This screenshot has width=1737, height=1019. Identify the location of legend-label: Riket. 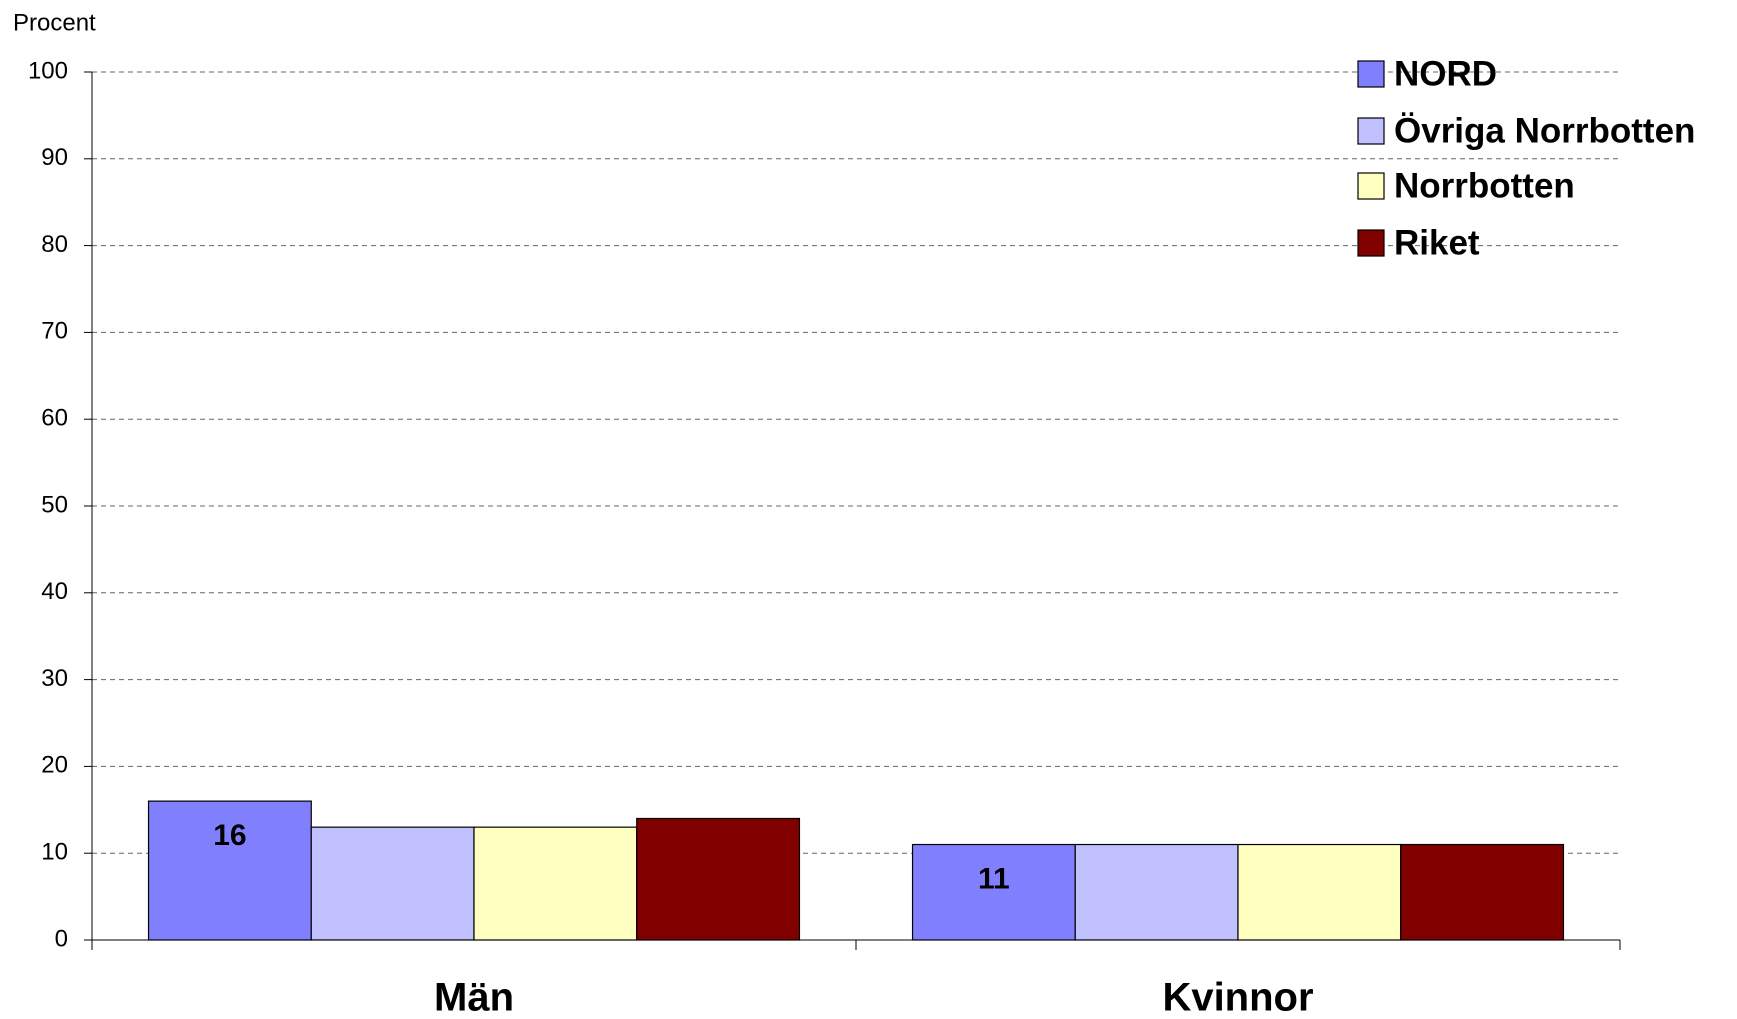
(1437, 242).